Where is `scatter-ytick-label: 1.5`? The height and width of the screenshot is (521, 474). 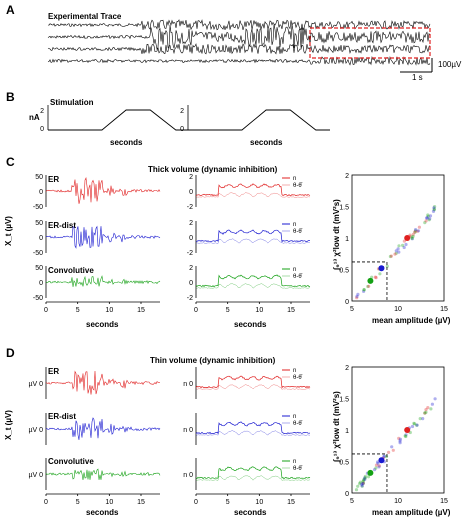 scatter-ytick-label: 1.5 is located at coordinates (344, 400).